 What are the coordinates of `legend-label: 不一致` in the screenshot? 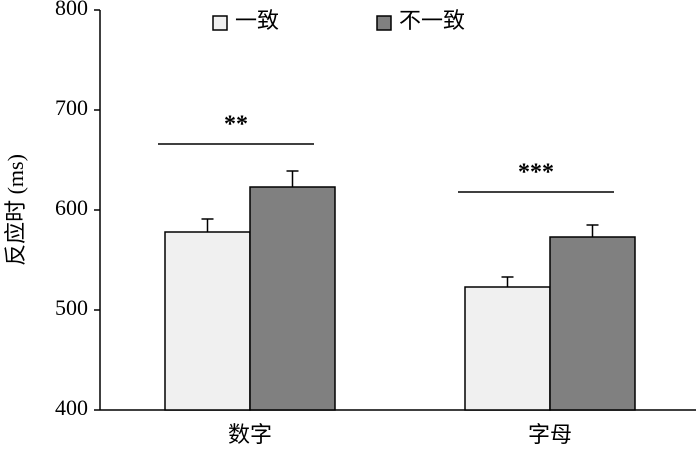 It's located at (432, 20).